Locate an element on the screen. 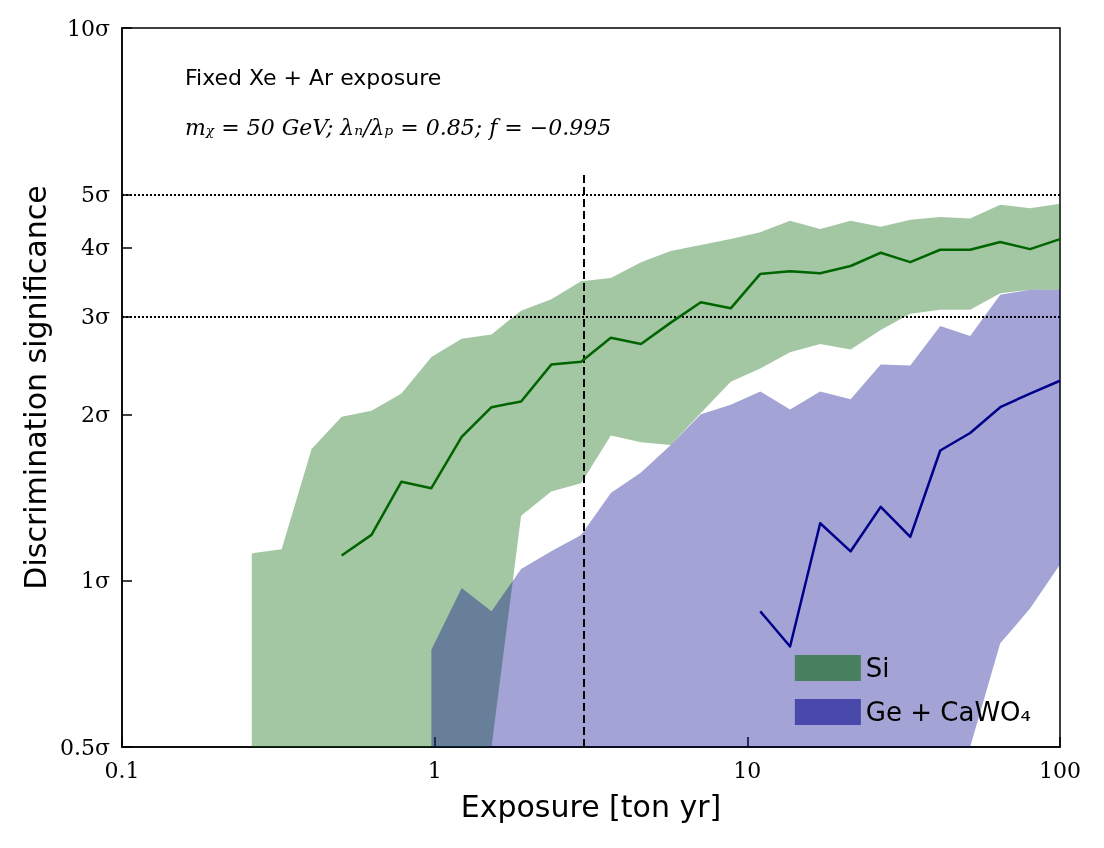  y-tick-label: 4σ is located at coordinates (95, 248).